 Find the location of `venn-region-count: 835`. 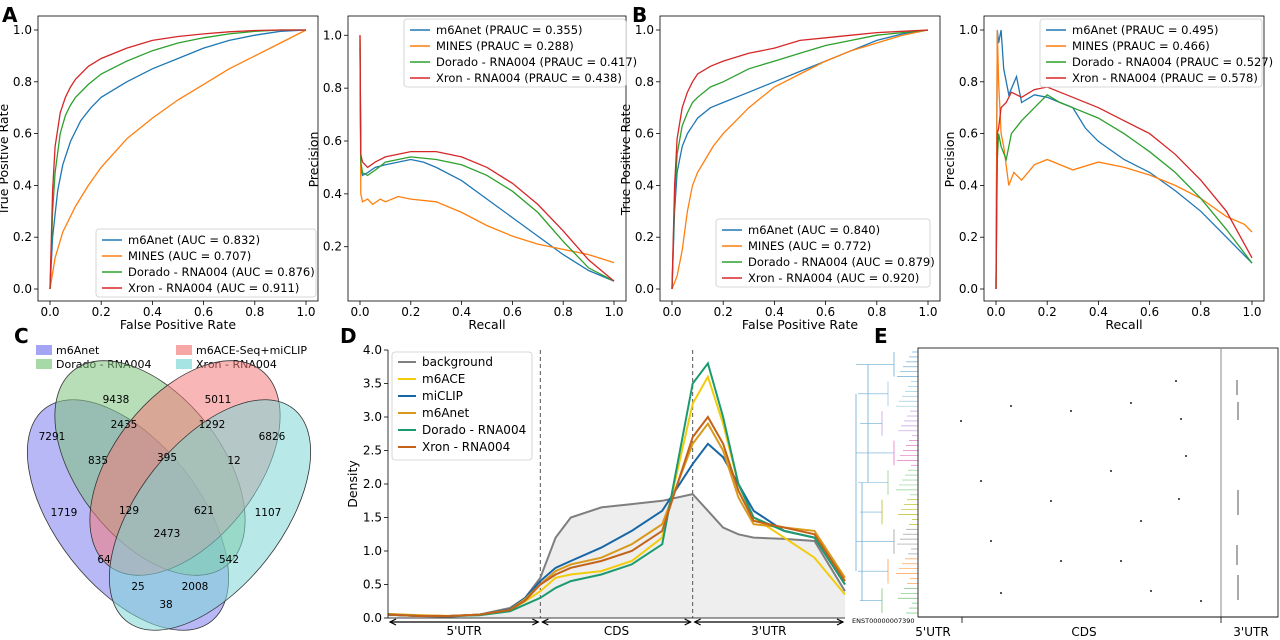

venn-region-count: 835 is located at coordinates (98, 461).